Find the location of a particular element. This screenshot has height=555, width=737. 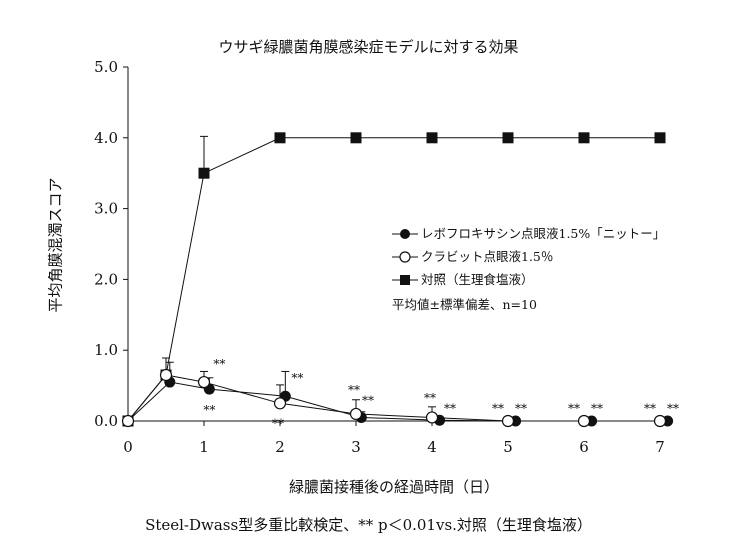

footnote: Steel-Dwass型多重比較検定、** p＜0.01vs.対照（生理食塩液） is located at coordinates (368, 525).